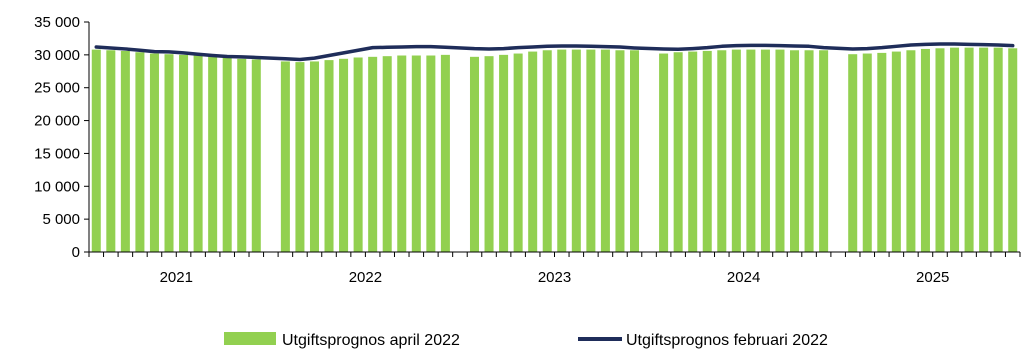 This screenshot has height=351, width=1022. I want to click on line-layer, so click(554, 52).